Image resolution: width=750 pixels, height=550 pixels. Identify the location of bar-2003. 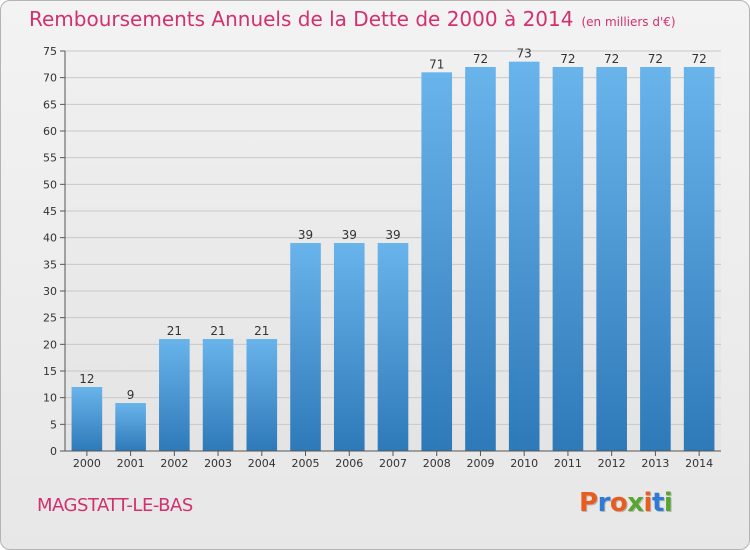
(218, 395).